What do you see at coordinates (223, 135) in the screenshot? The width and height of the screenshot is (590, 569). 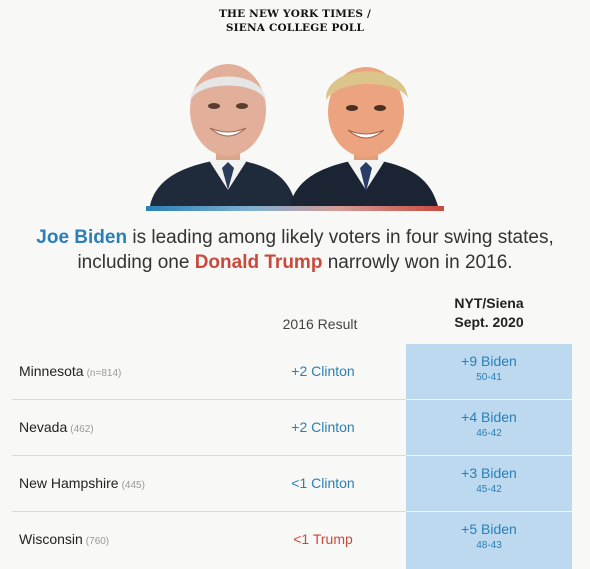 I see `biden-portrait` at bounding box center [223, 135].